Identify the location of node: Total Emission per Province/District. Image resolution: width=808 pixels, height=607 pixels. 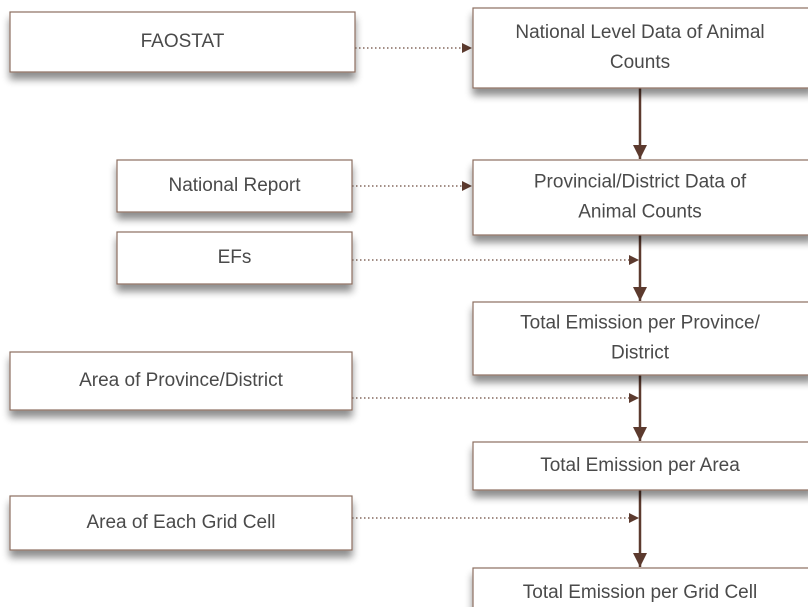
(640, 338).